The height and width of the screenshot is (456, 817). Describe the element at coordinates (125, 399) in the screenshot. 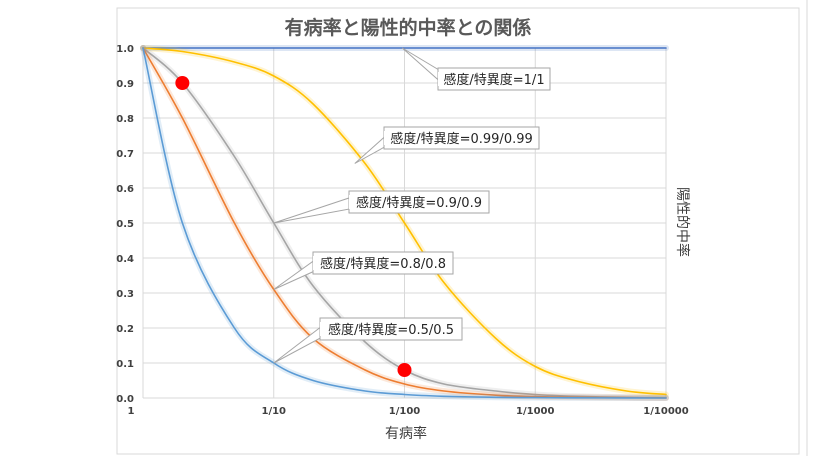

I see `y-tick-label: 0.0` at that location.